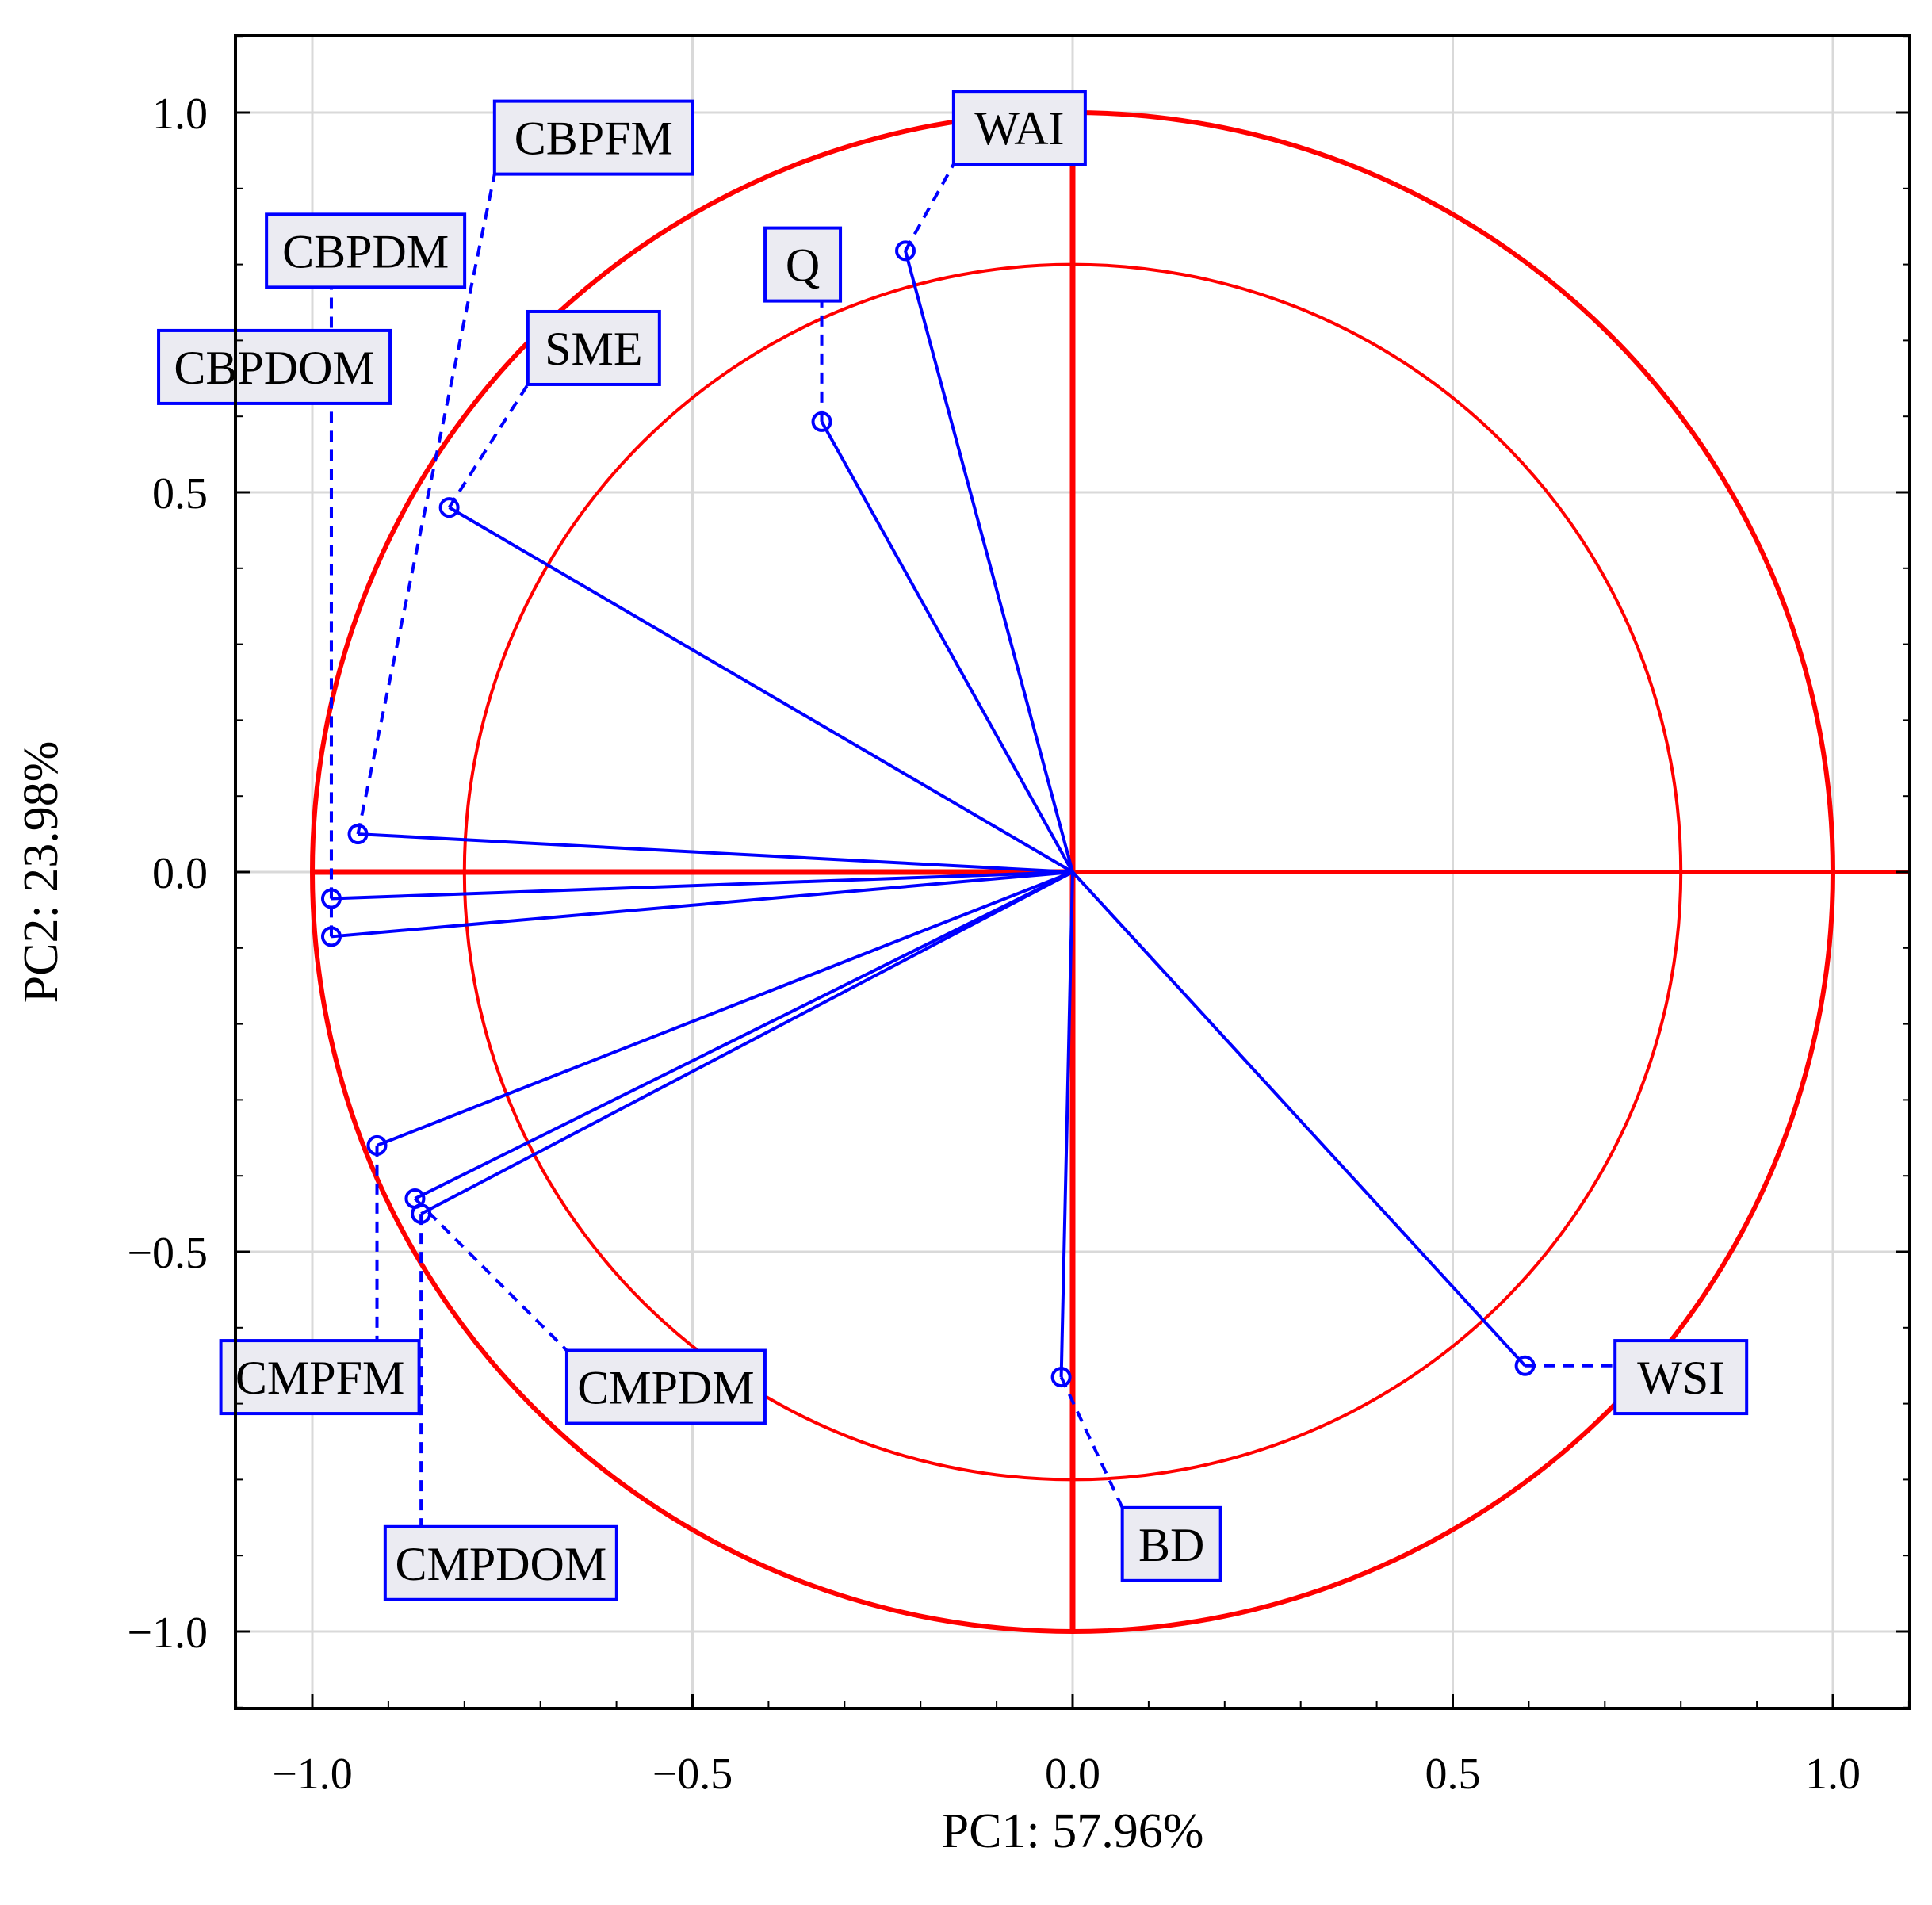 This screenshot has height=1905, width=1932. Describe the element at coordinates (180, 494) in the screenshot. I see `y-tick-label: 0.5` at that location.